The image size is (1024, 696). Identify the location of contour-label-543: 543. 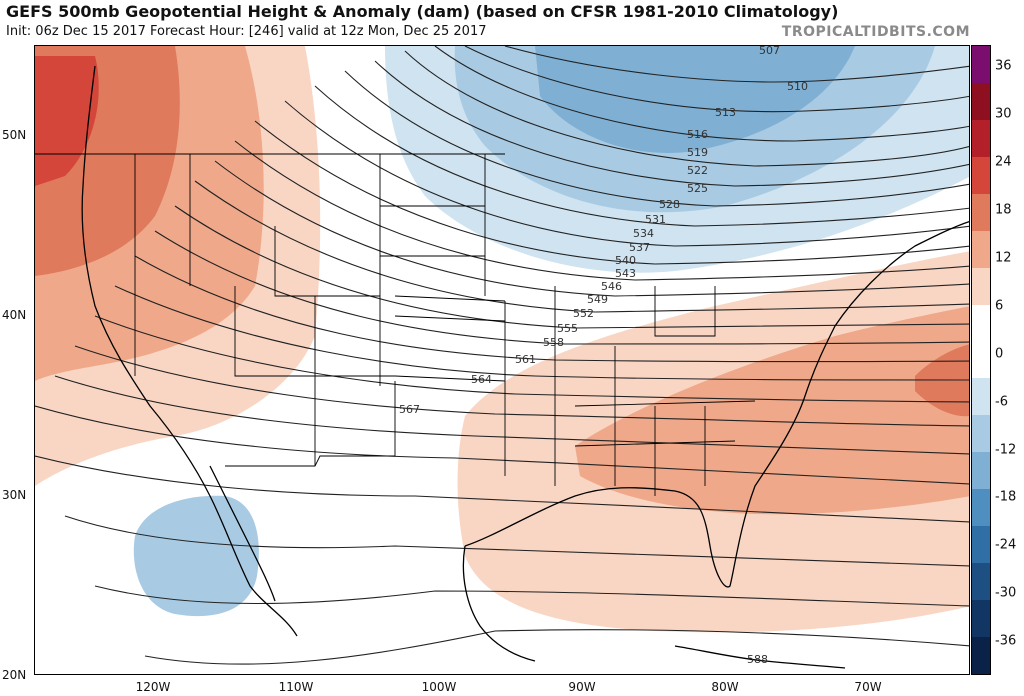
(625, 273).